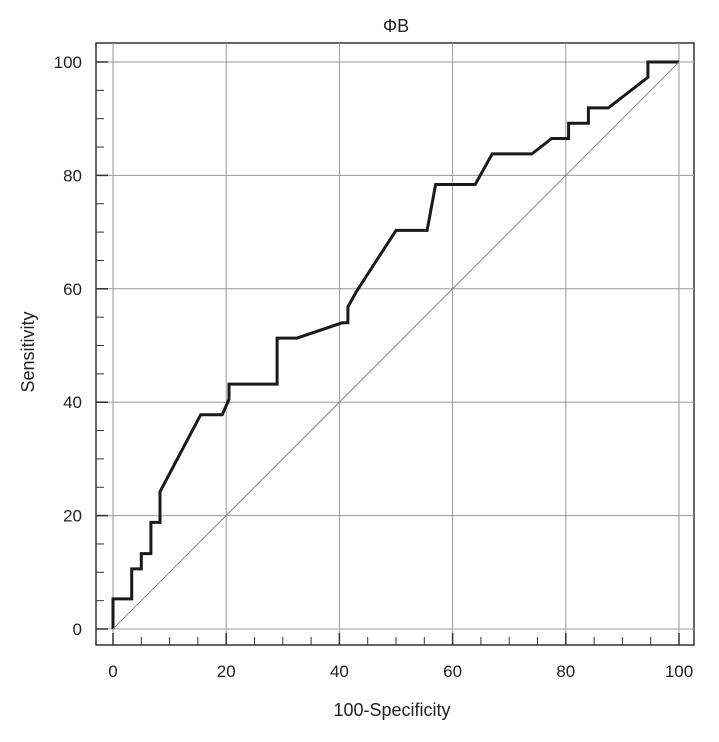 The width and height of the screenshot is (719, 742). I want to click on x-tick-label: 0, so click(112, 671).